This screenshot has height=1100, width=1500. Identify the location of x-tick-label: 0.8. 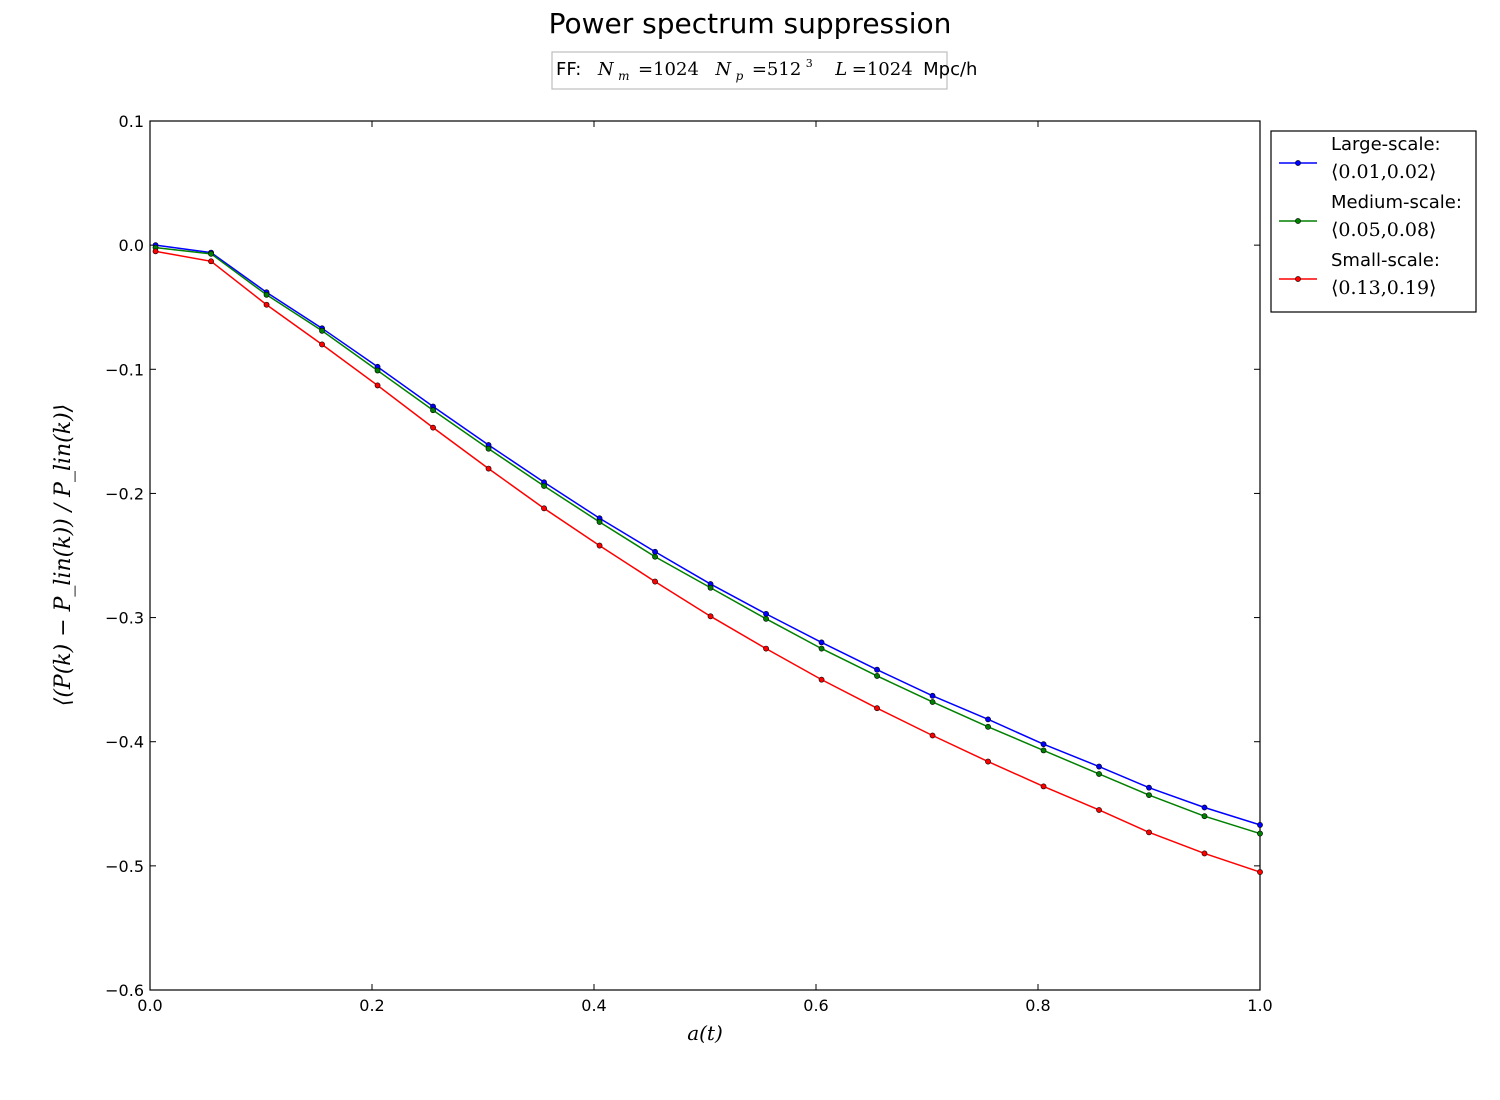
(1037, 1005).